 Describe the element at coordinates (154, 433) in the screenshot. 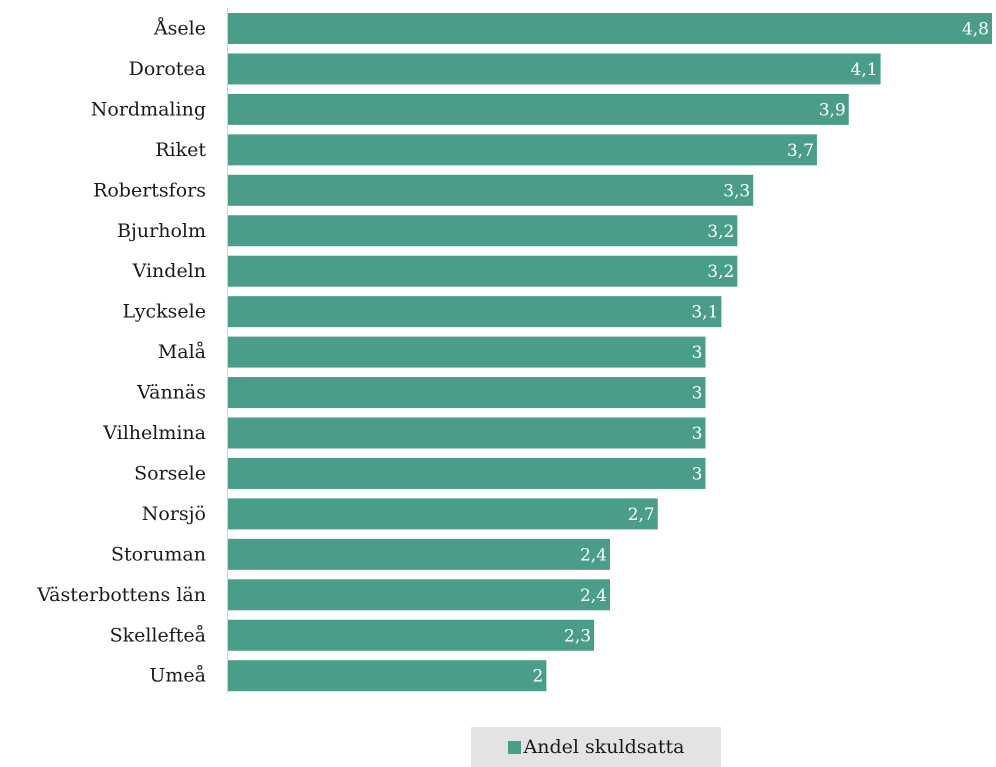

I see `category-label: Vilhelmina` at that location.